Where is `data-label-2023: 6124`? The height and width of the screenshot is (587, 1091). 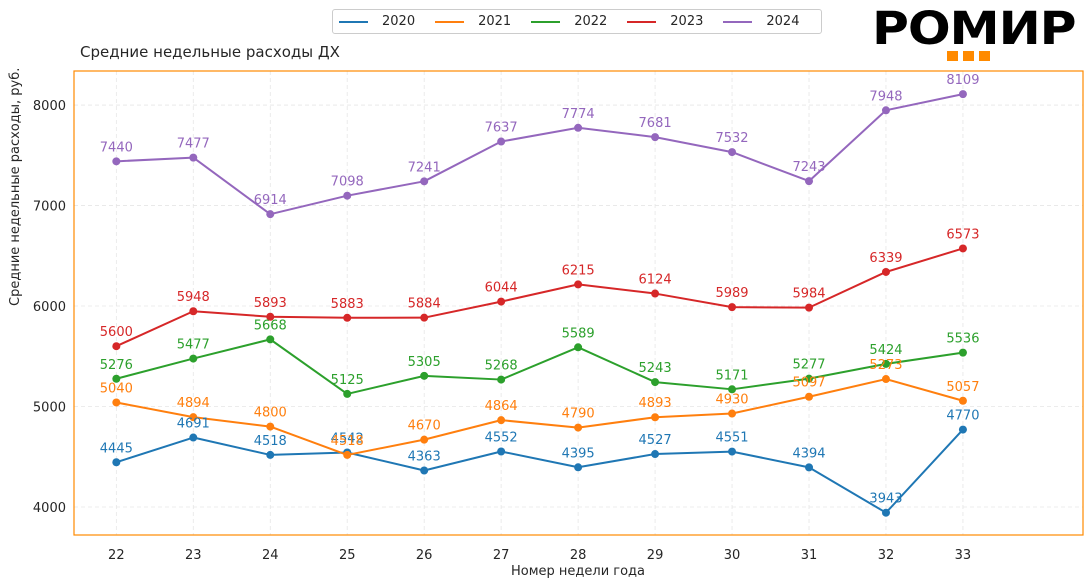
data-label-2023: 6124 is located at coordinates (655, 280).